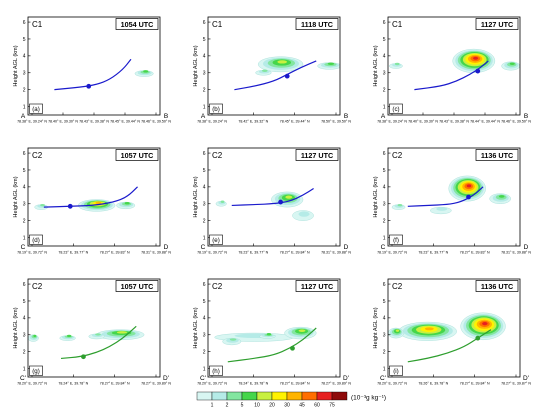 The image size is (550, 416). What do you see at coordinates (383, 378) in the screenshot?
I see `section-start-label: C'` at bounding box center [383, 378].